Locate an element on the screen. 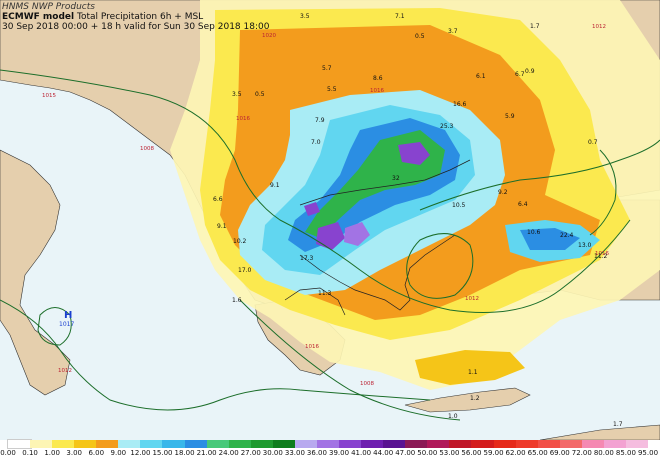  colorbar-tick-label: 18.00 is located at coordinates (184, 453).